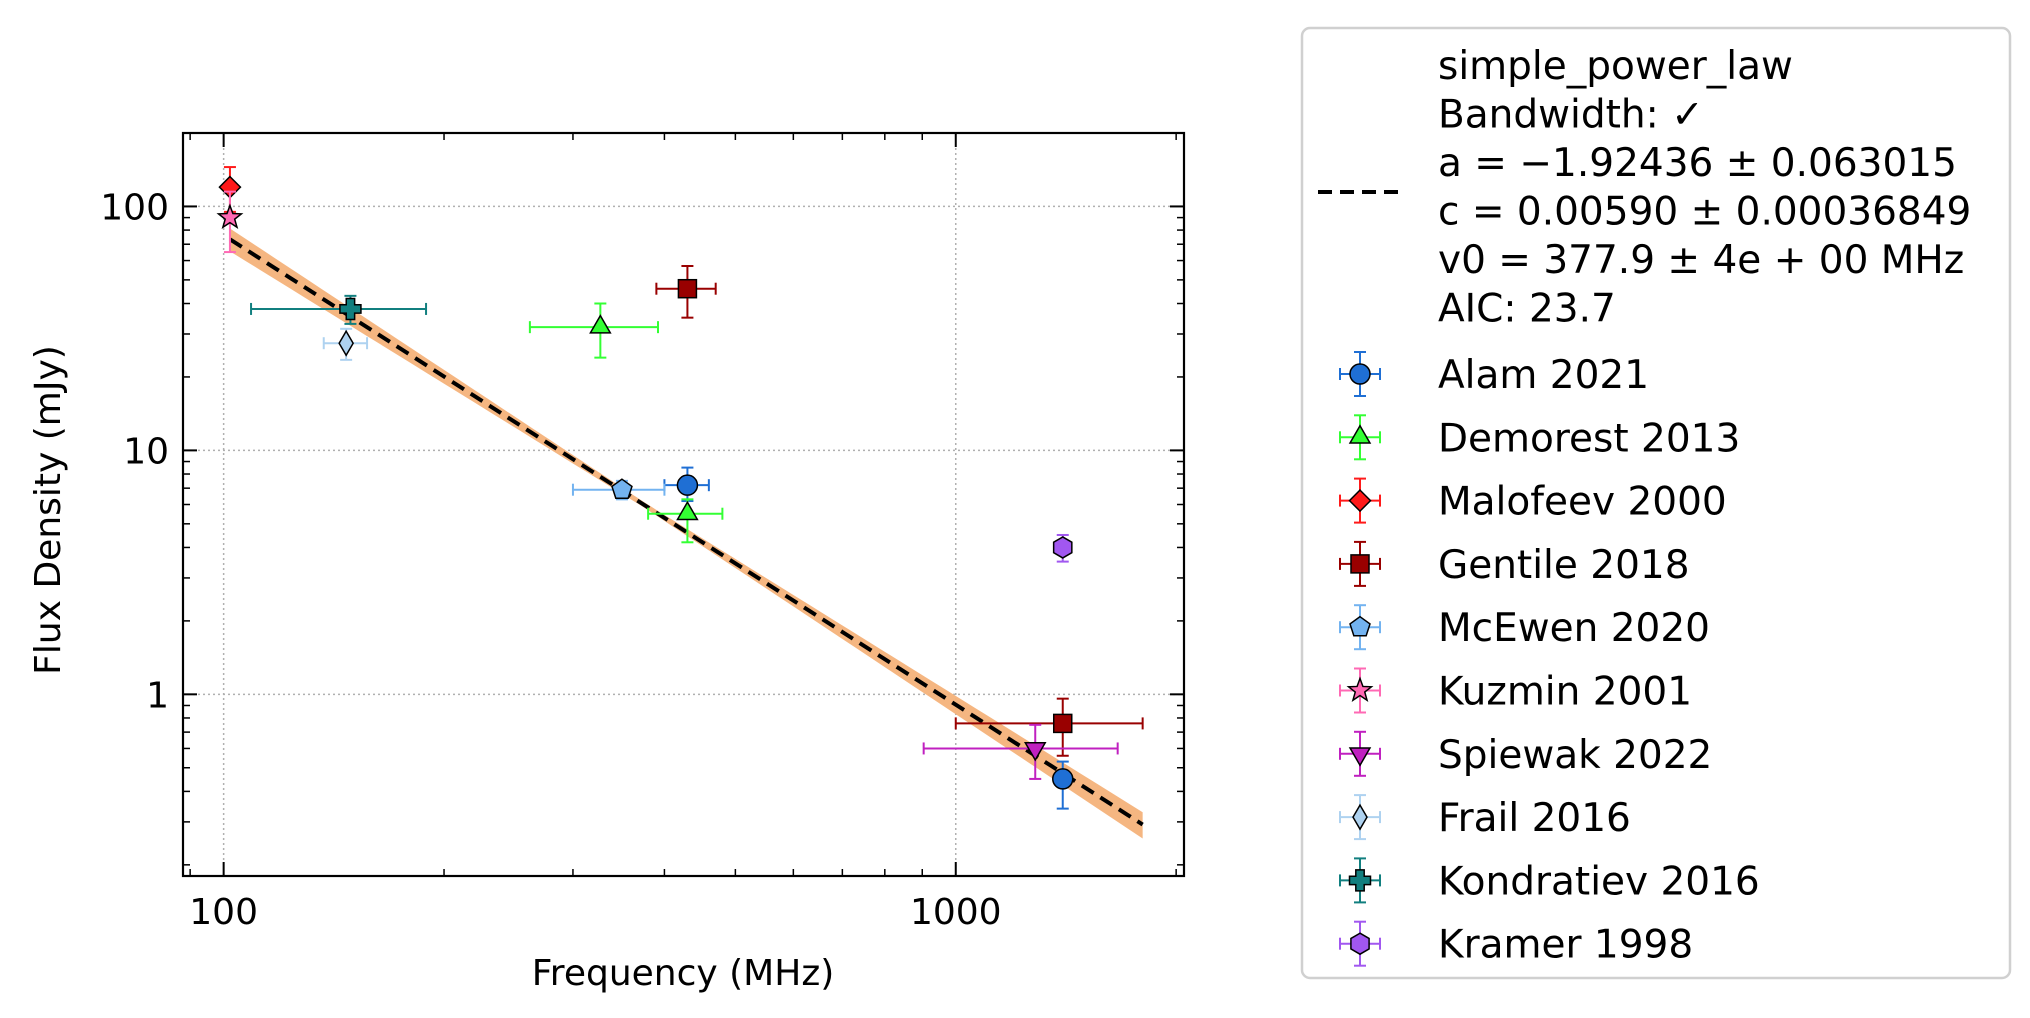  I want to click on series-kuzmin-2001, so click(230, 222).